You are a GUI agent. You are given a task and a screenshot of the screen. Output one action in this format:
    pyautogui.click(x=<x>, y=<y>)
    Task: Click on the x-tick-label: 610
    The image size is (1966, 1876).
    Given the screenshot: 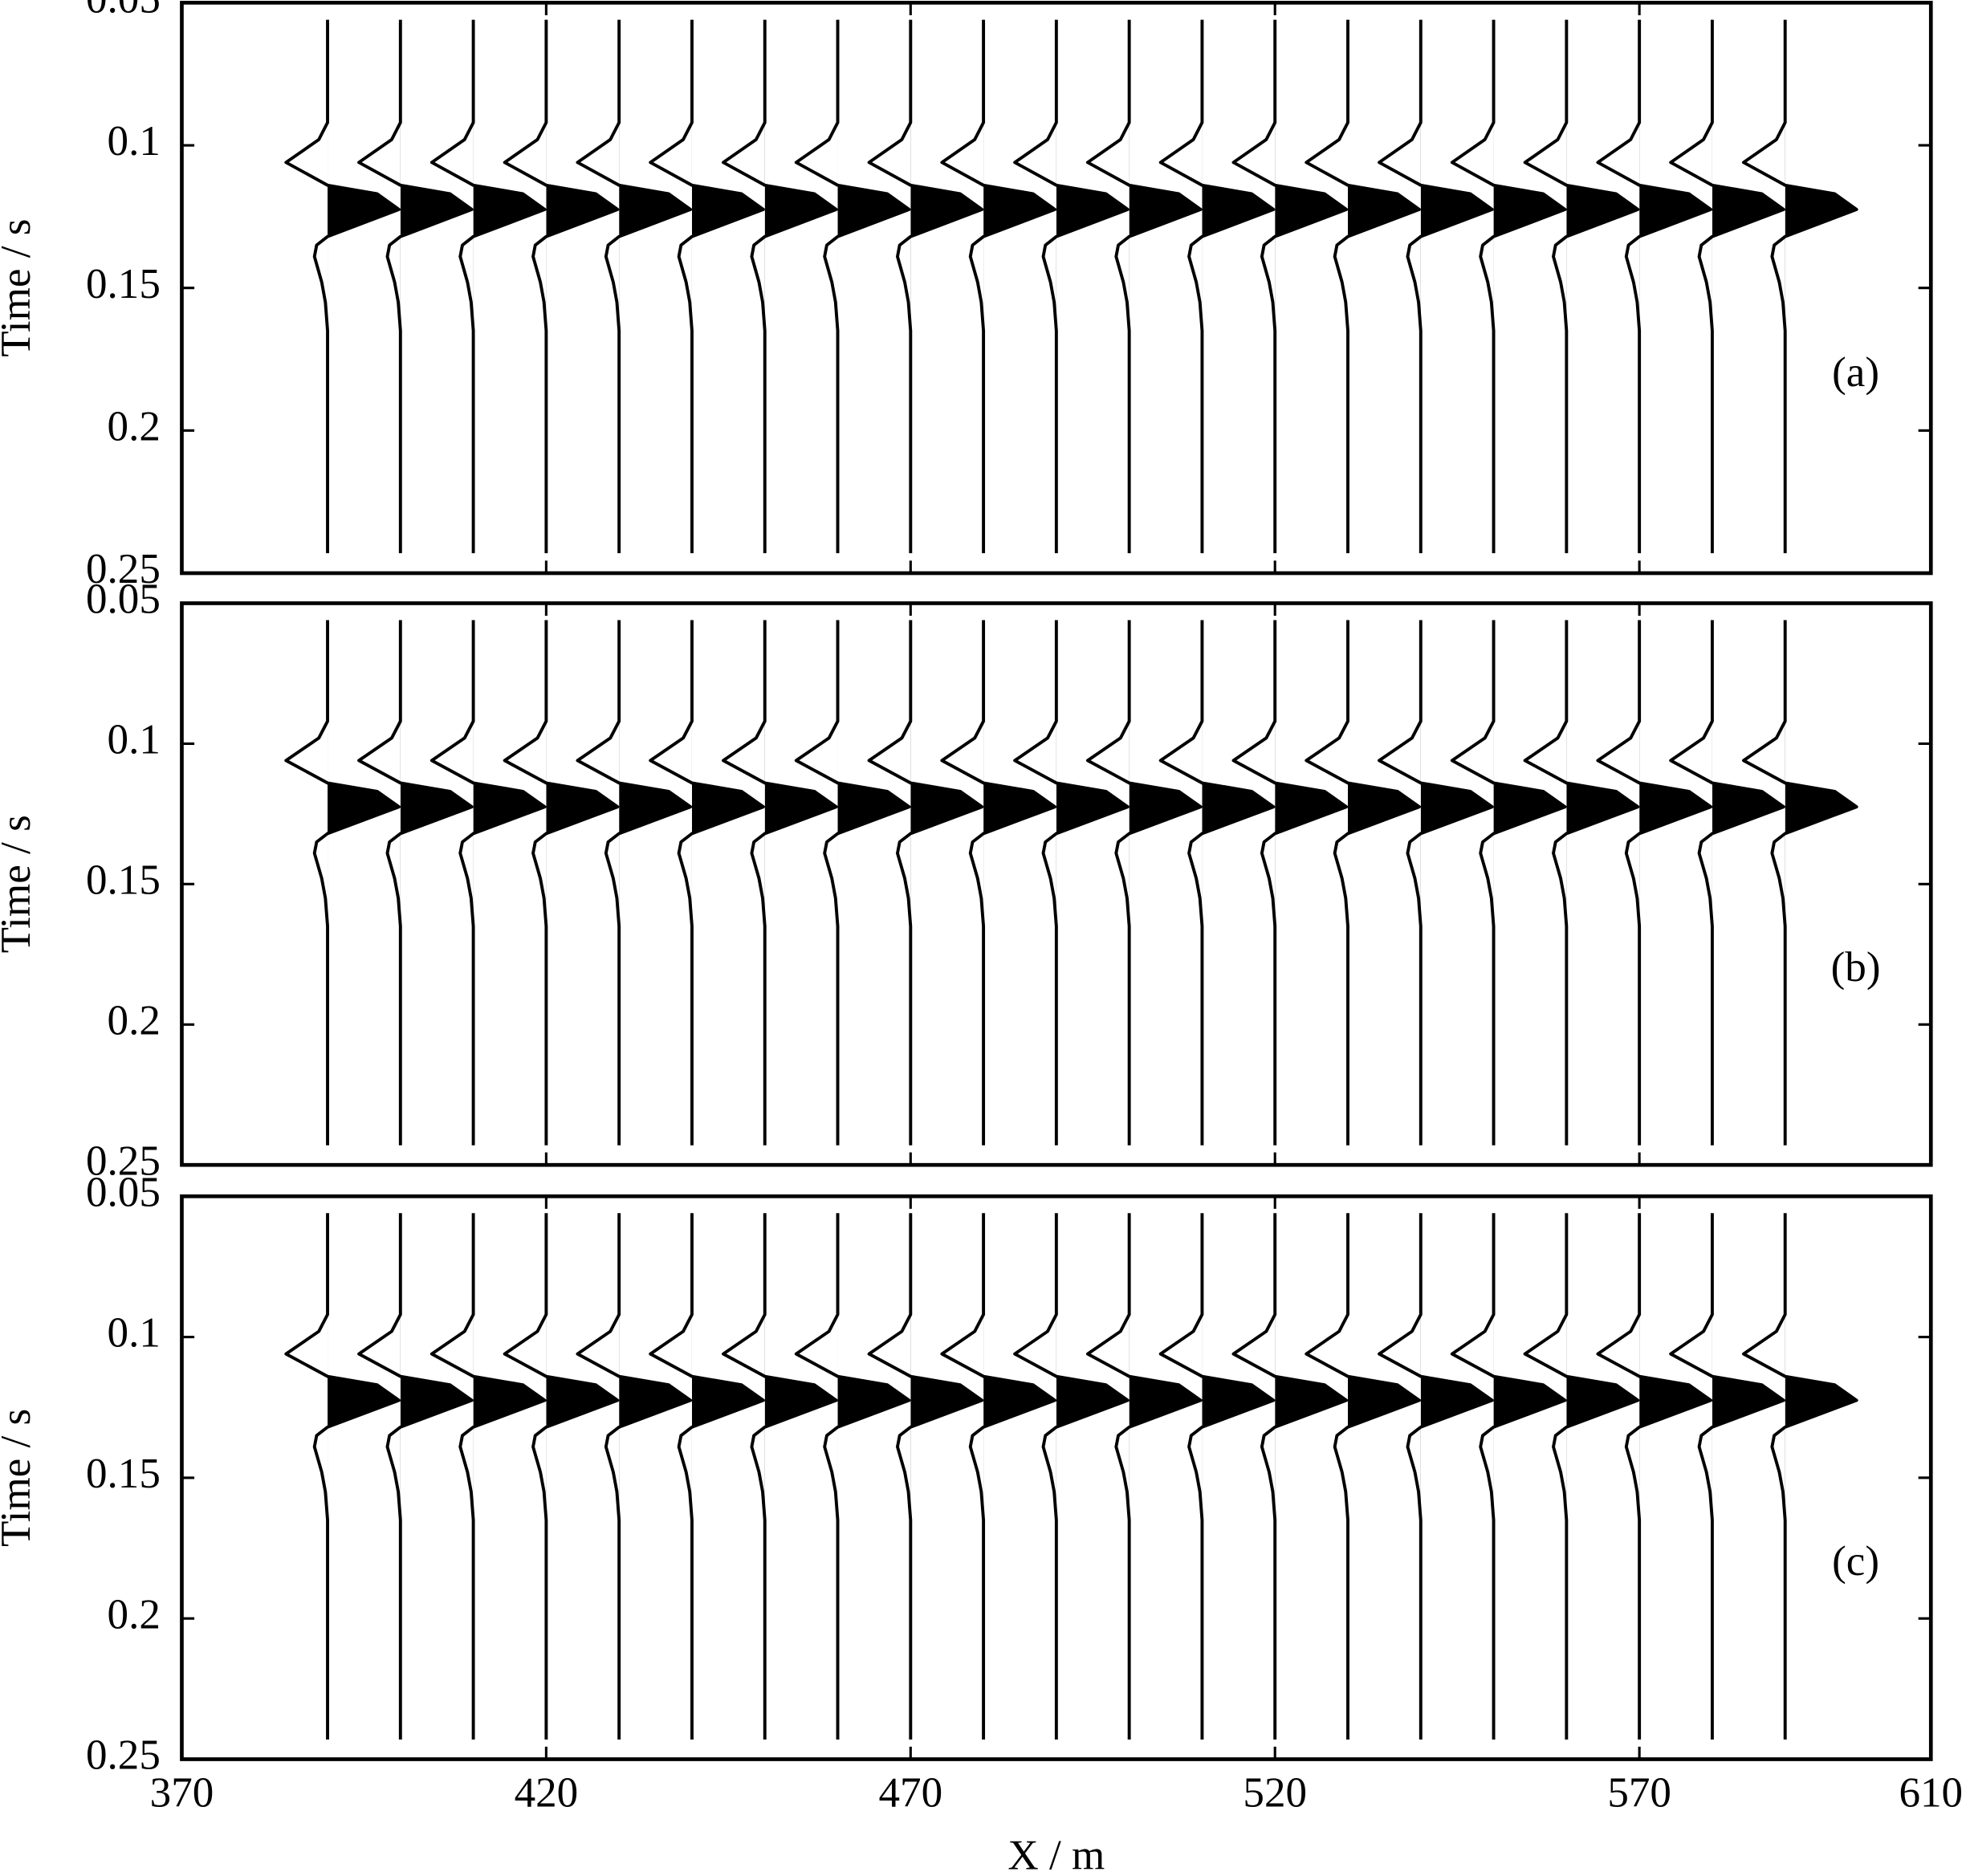 What is the action you would take?
    pyautogui.click(x=1931, y=1793)
    